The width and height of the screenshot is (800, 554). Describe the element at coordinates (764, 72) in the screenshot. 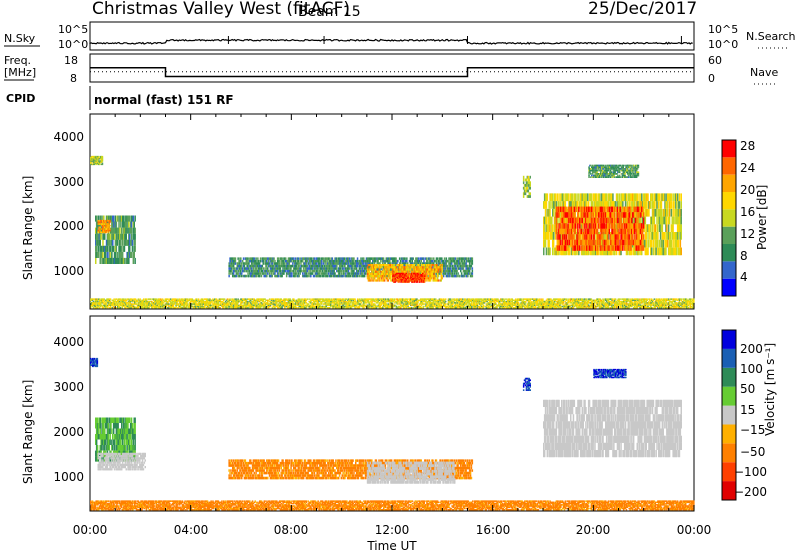

I see `nave-label: Nave` at that location.